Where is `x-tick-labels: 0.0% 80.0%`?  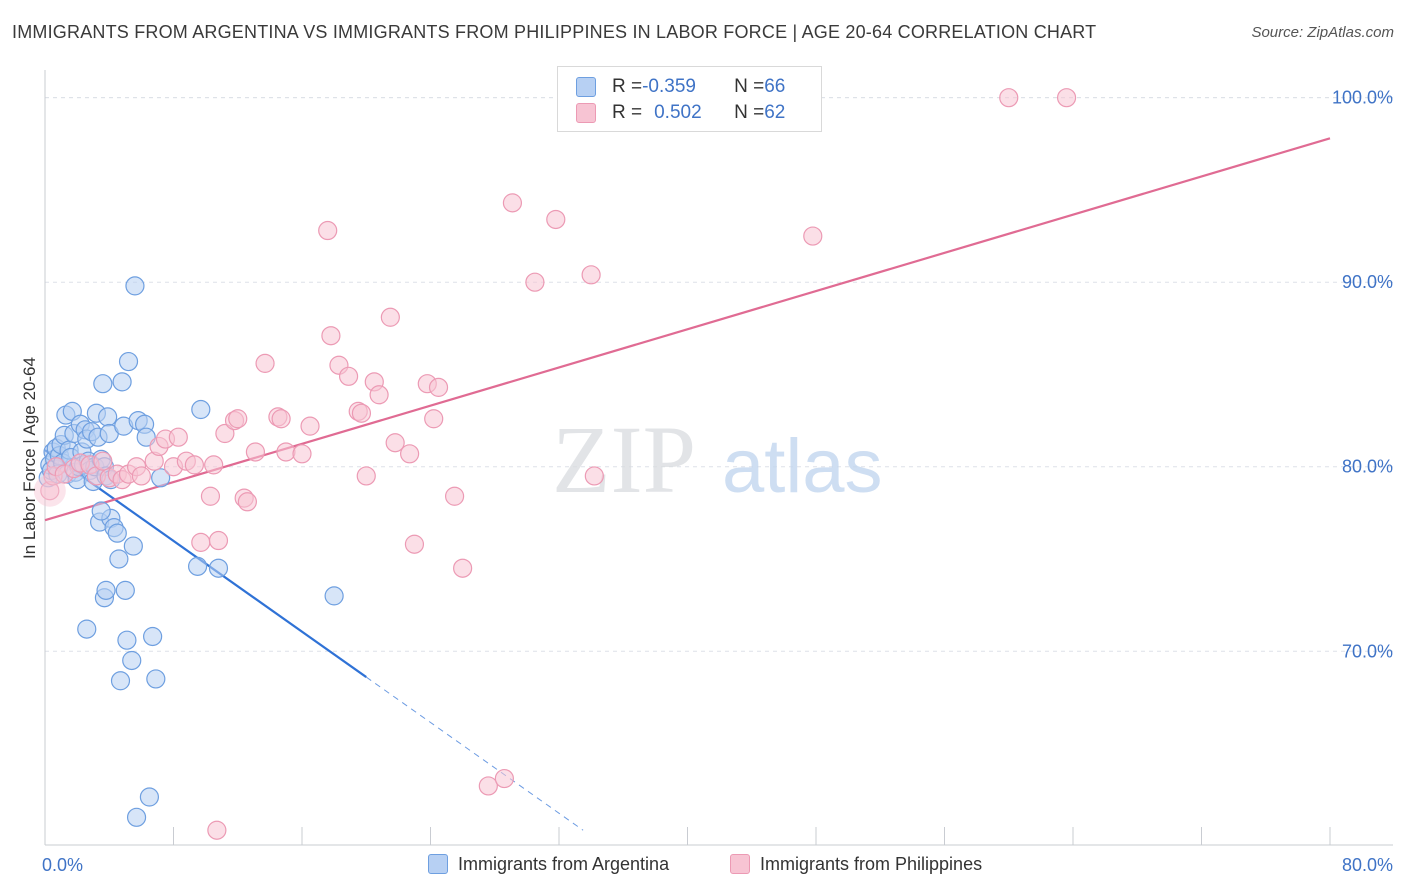 x-tick-labels: 0.0% 80.0% is located at coordinates (717, 865).